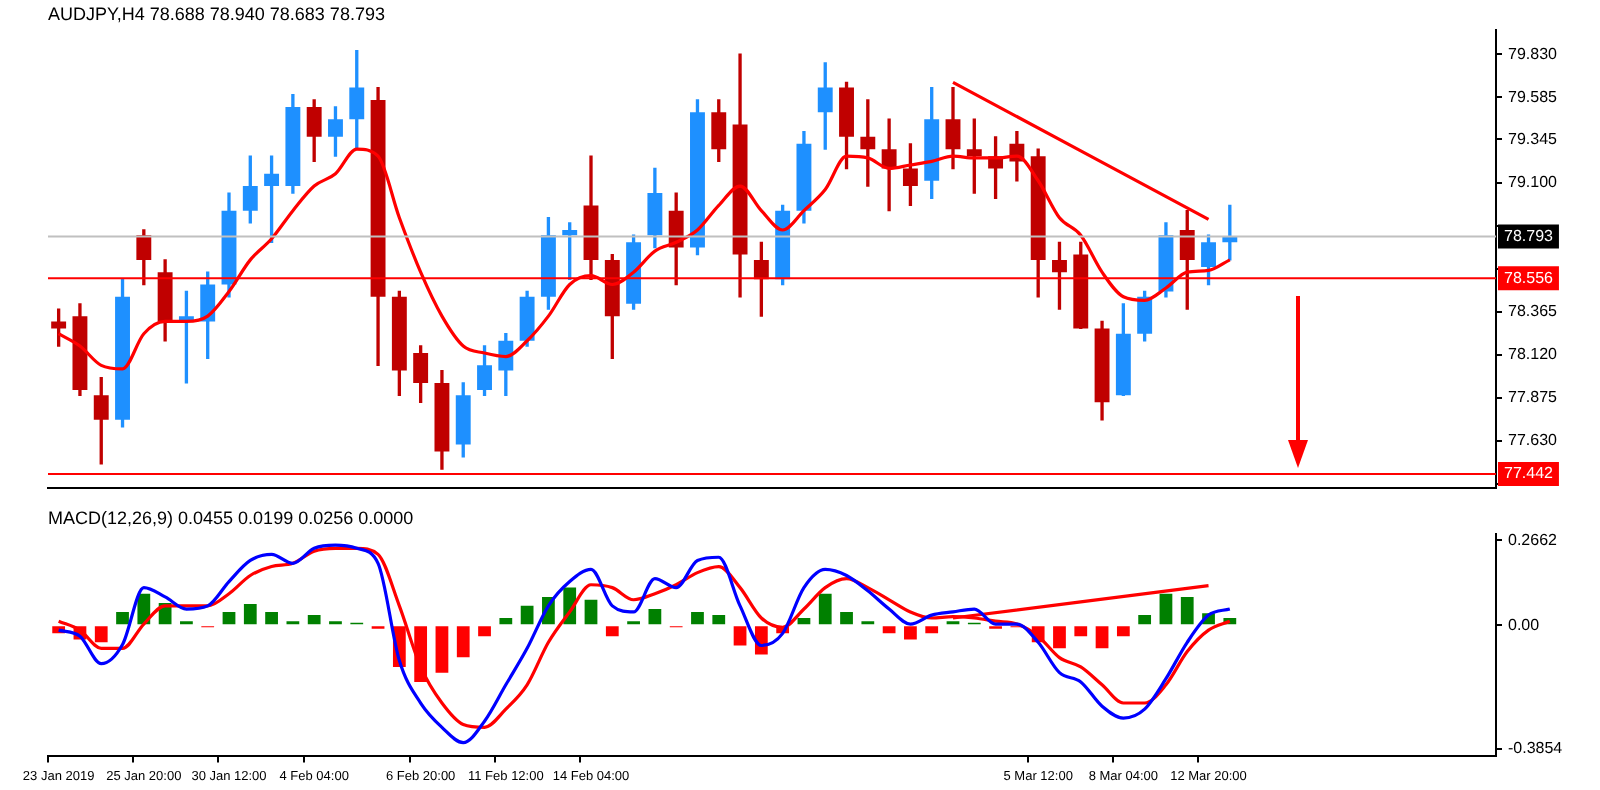 The width and height of the screenshot is (1600, 790). I want to click on y-tick-label: 0.00, so click(1524, 624).